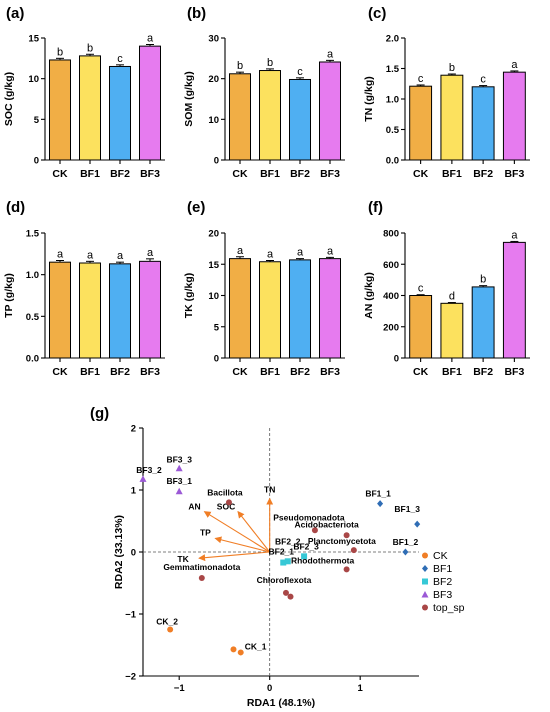 This screenshot has width=550, height=712. I want to click on y-tick-label: 15, so click(213, 265).